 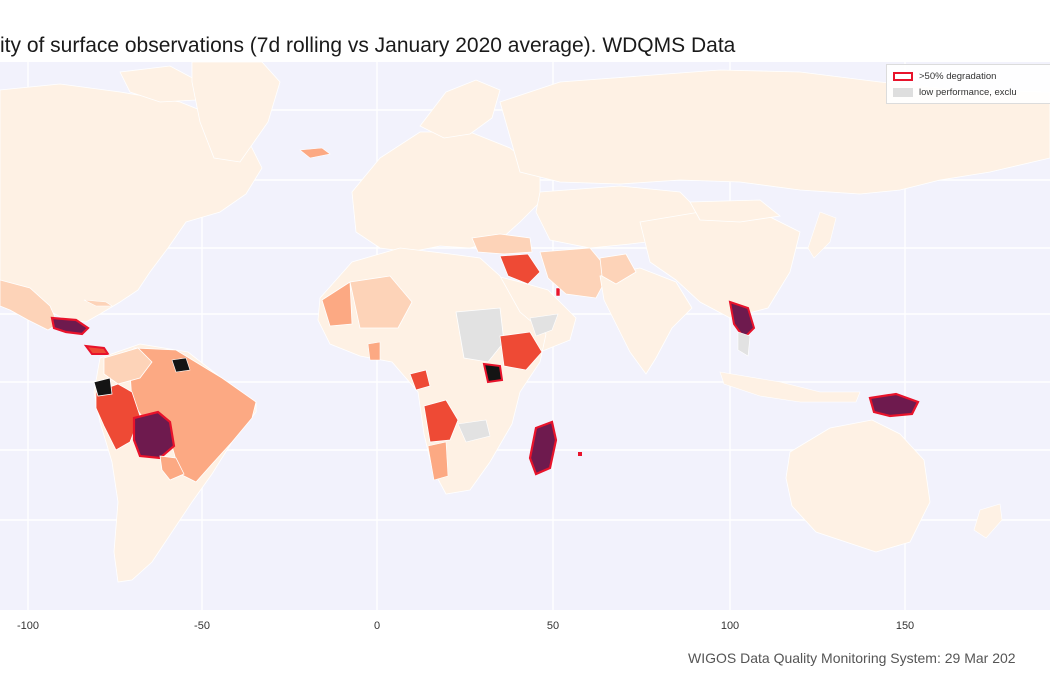 I want to click on cuba, so click(x=98, y=303).